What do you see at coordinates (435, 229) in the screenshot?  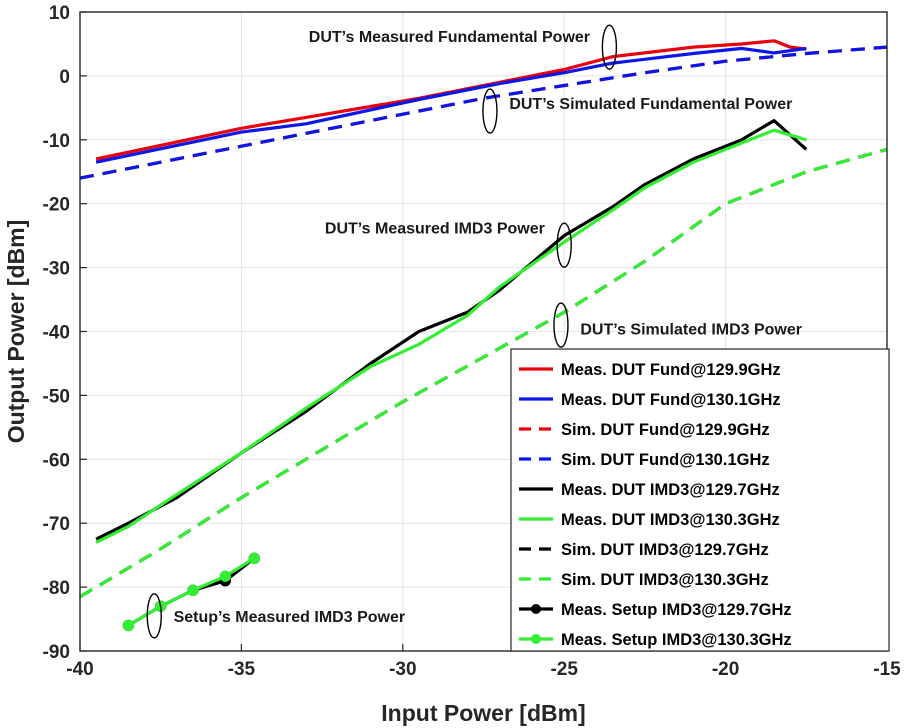 I see `annotation-label: DUT’s Measured IMD3 Power` at bounding box center [435, 229].